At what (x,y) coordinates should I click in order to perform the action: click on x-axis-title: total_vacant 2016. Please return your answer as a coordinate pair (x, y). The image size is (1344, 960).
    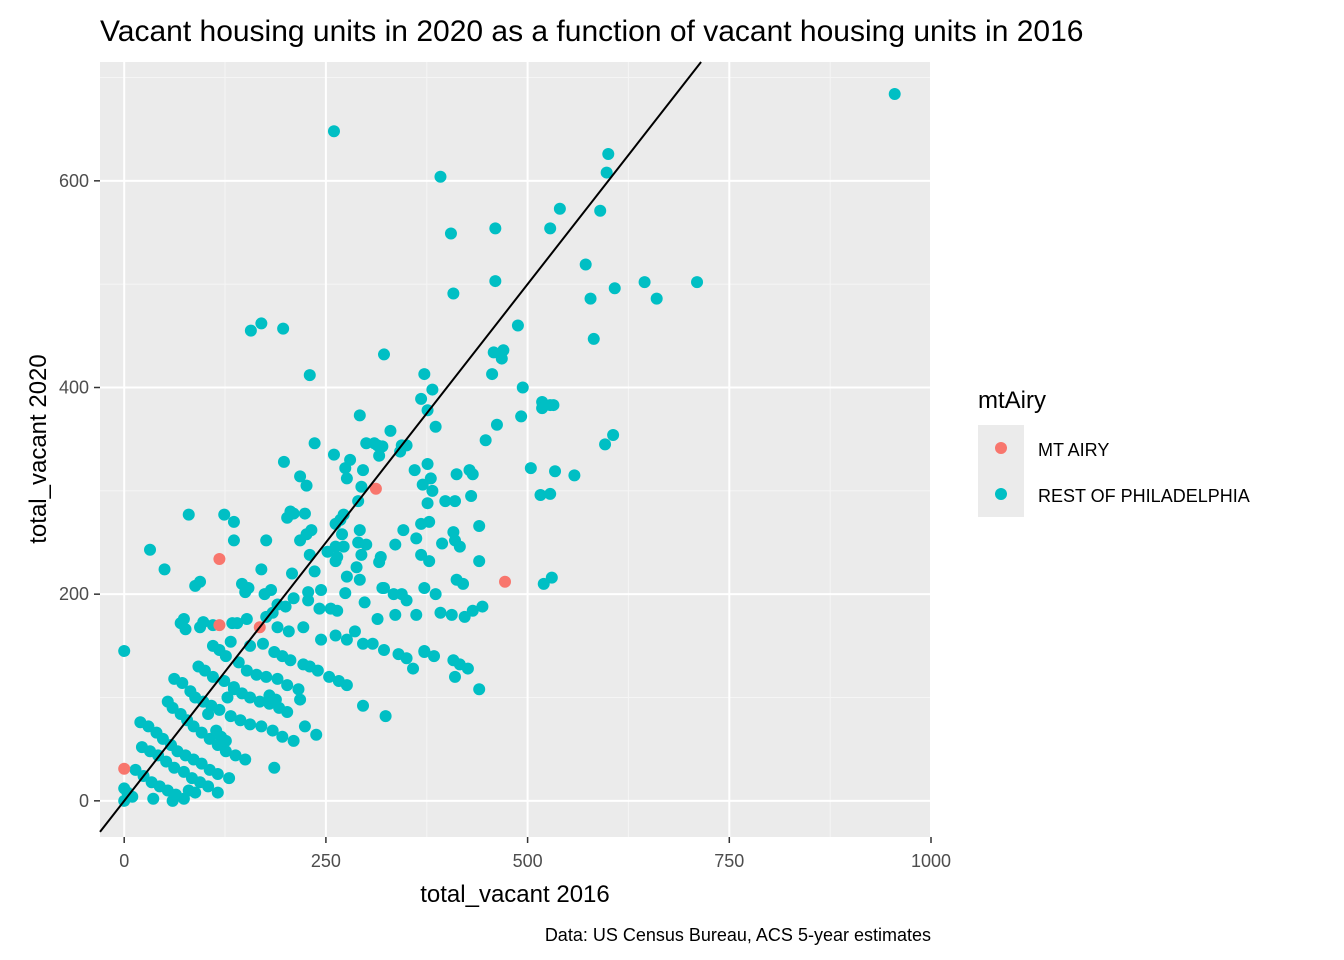
    Looking at the image, I should click on (514, 894).